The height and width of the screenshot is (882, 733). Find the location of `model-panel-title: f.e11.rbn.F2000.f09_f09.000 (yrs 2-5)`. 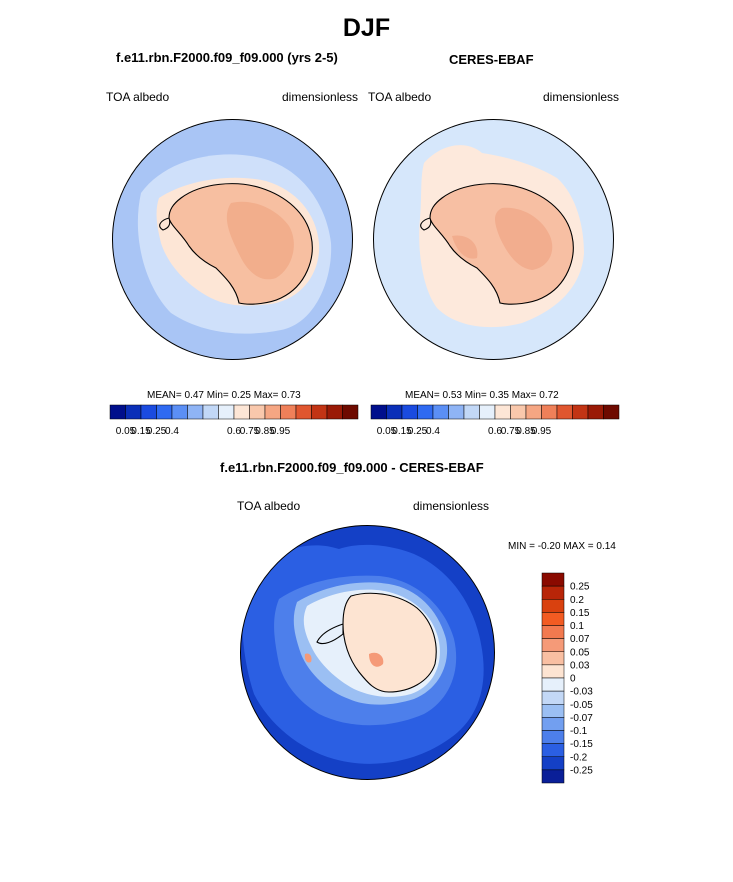

model-panel-title: f.e11.rbn.F2000.f09_f09.000 (yrs 2-5) is located at coordinates (227, 57).